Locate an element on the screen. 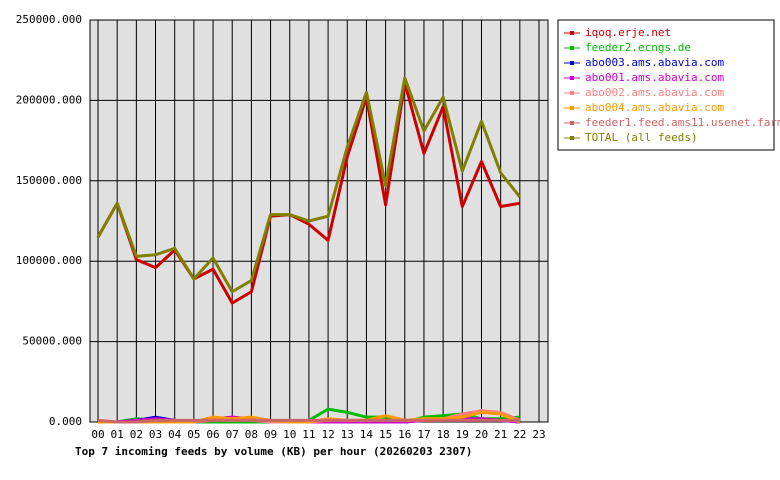  legend-label: abo002.ams.abavia.com is located at coordinates (654, 92).